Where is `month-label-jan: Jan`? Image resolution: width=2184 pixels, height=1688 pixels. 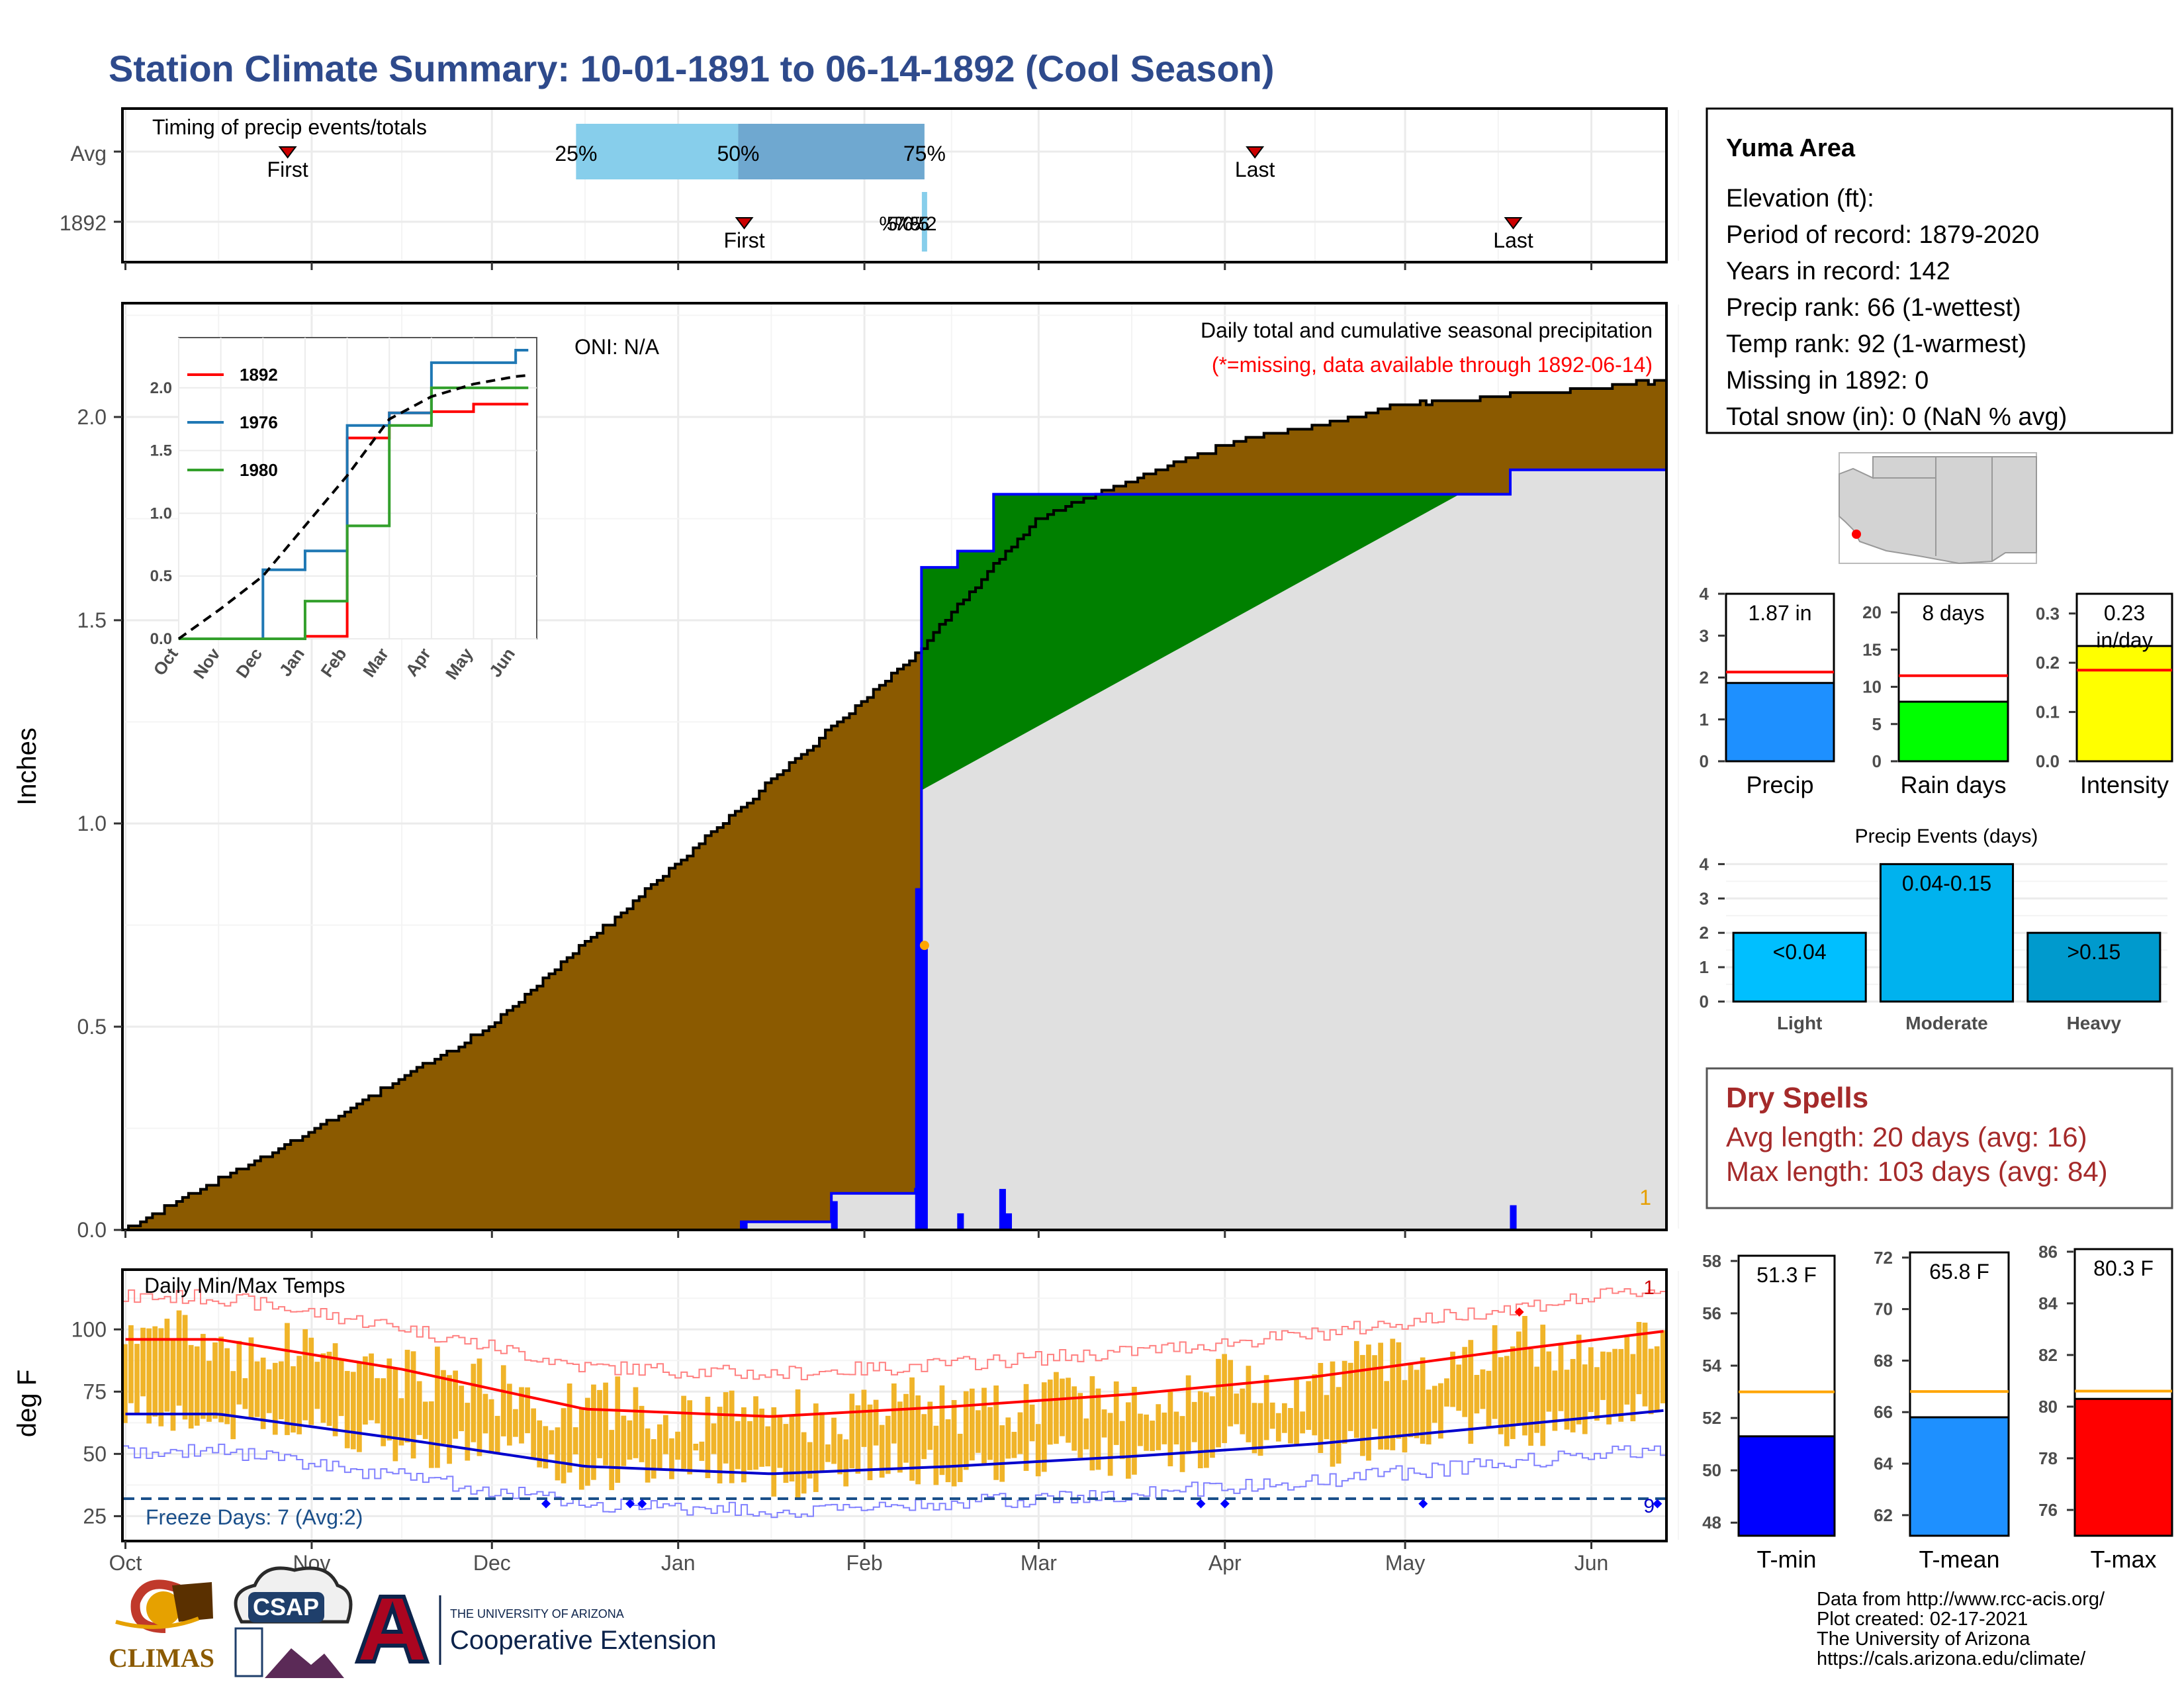 month-label-jan: Jan is located at coordinates (678, 1563).